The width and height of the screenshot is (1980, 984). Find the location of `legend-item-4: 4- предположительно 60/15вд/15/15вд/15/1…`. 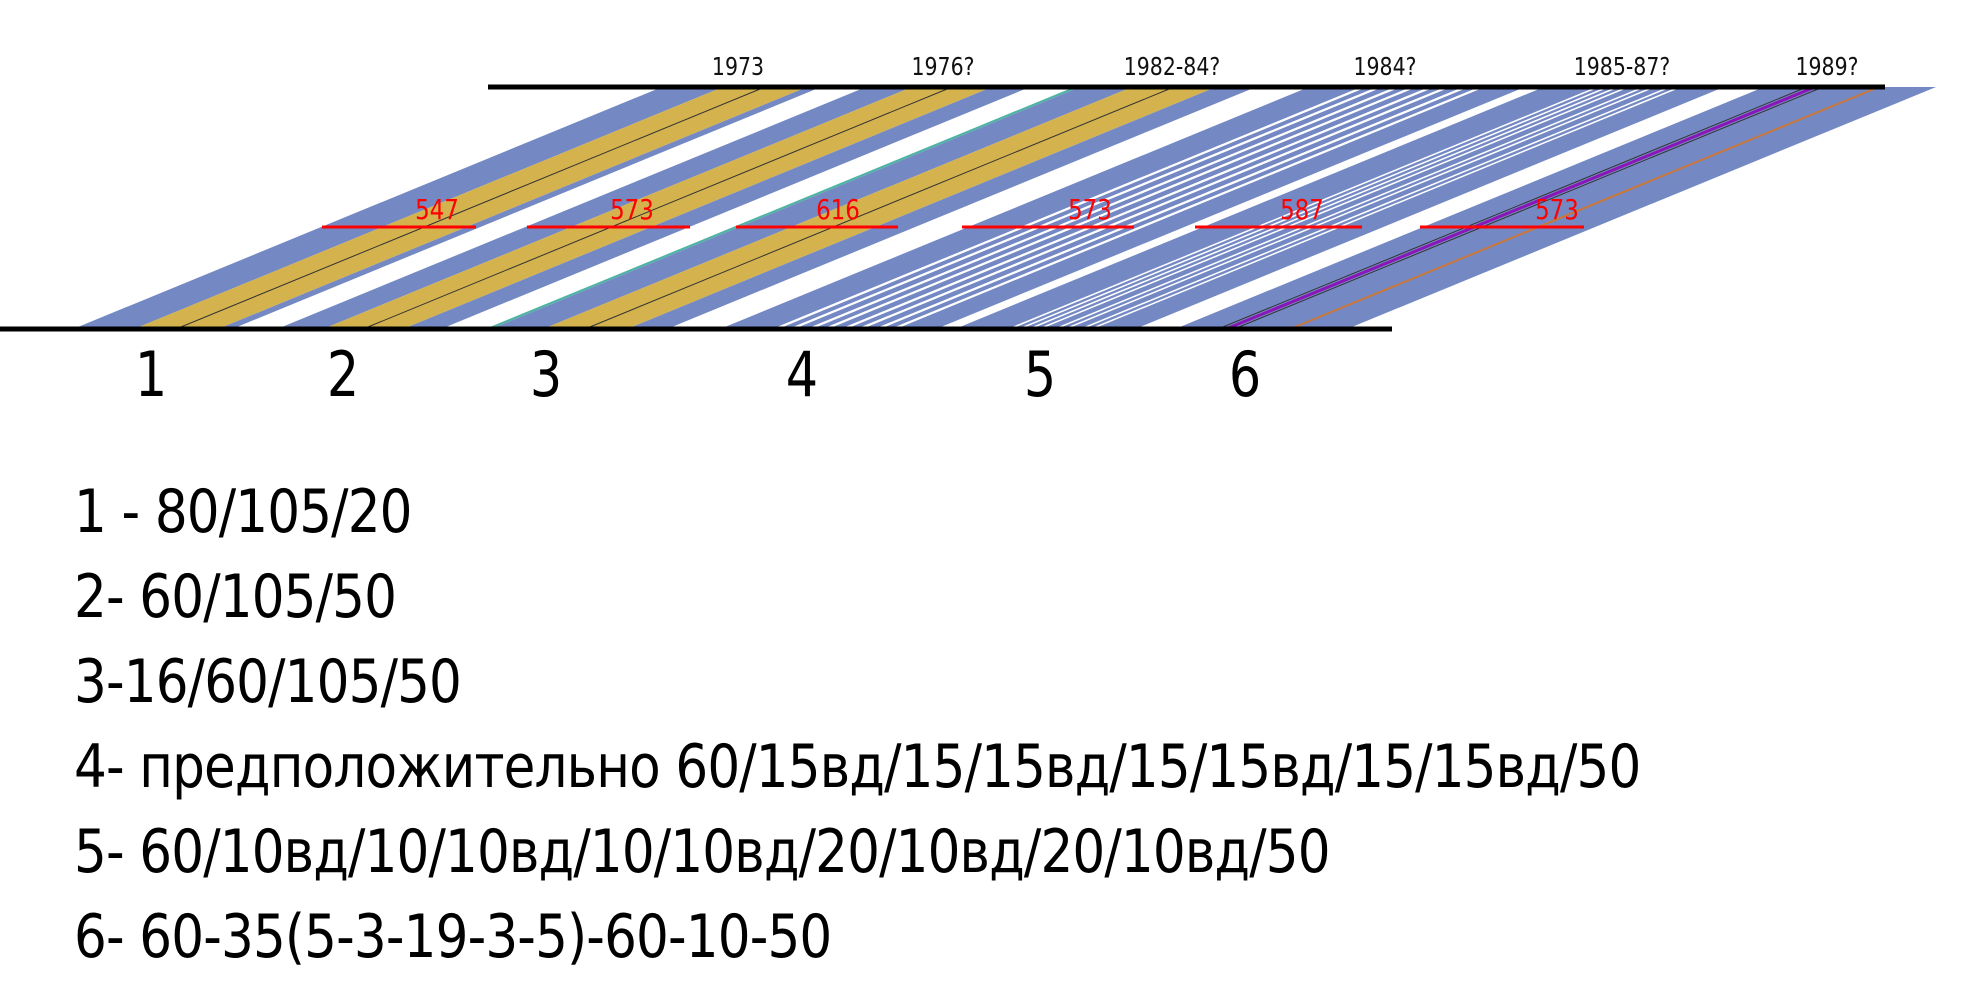

legend-item-4: 4- предположительно 60/15вд/15/15вд/15/1… is located at coordinates (857, 767).